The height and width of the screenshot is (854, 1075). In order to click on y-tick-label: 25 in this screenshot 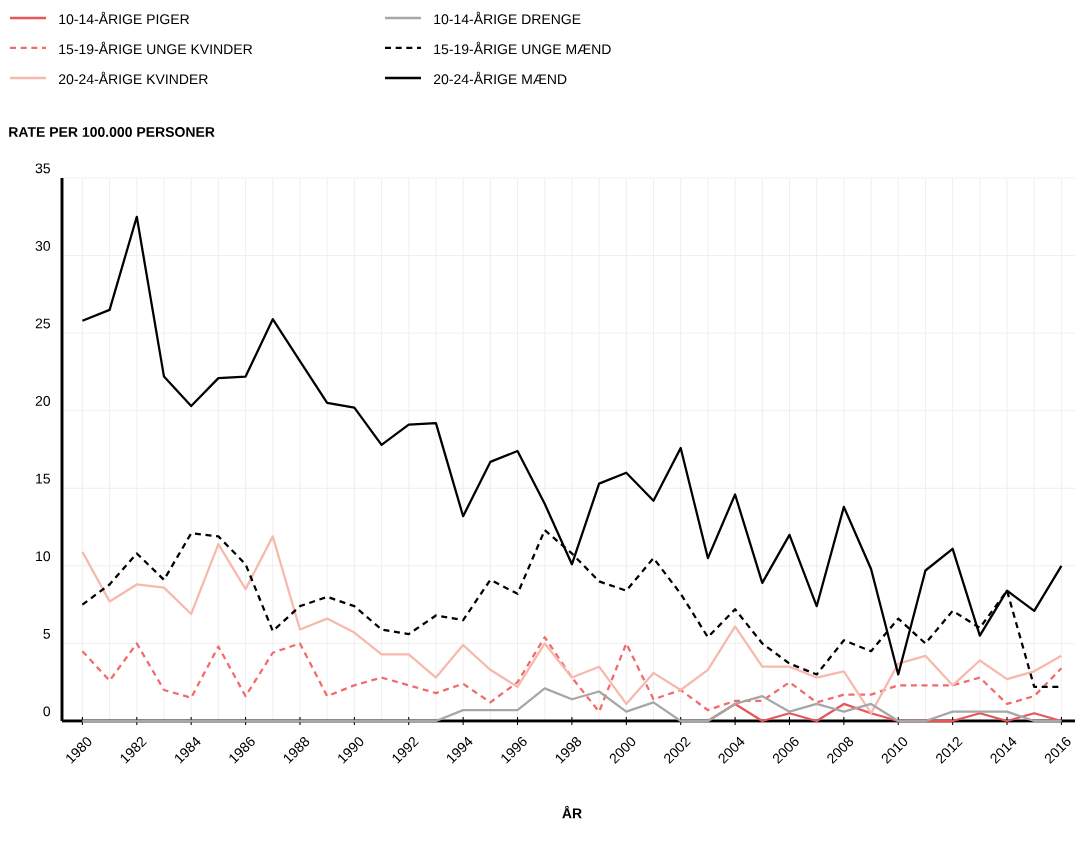, I will do `click(43, 323)`.